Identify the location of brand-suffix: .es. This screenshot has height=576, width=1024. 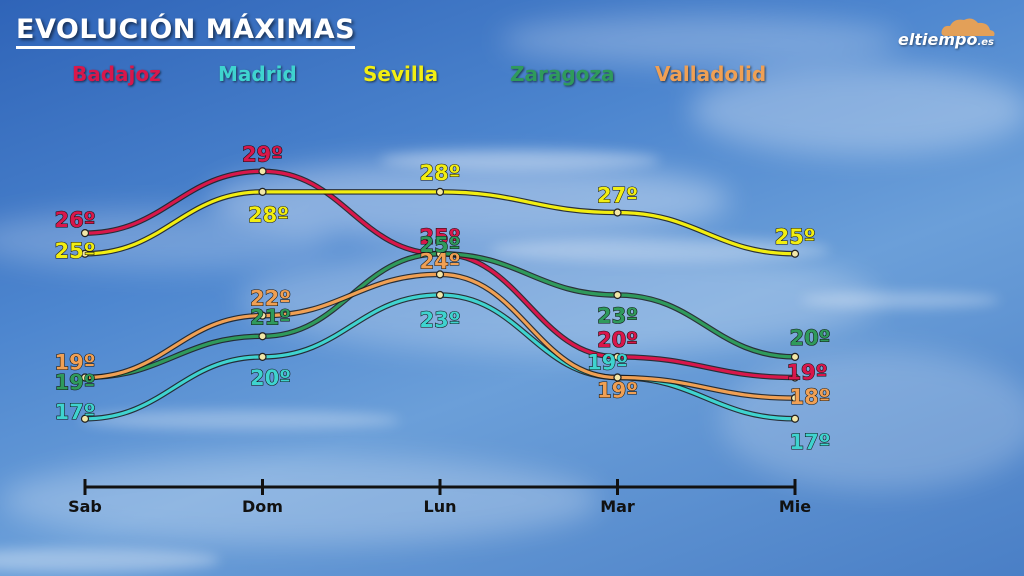
(985, 42).